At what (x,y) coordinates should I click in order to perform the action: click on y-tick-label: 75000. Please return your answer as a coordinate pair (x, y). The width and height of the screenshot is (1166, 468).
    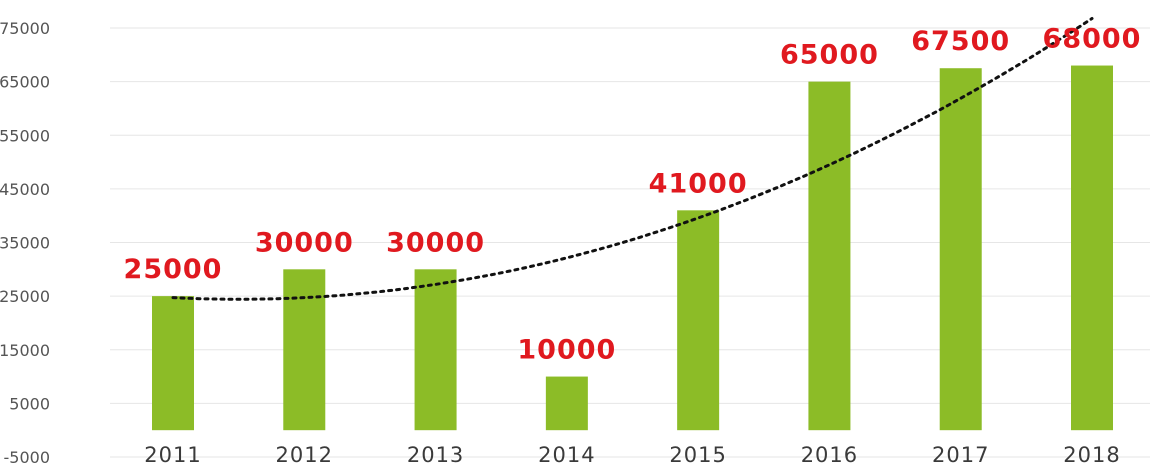
    Looking at the image, I should click on (25, 28).